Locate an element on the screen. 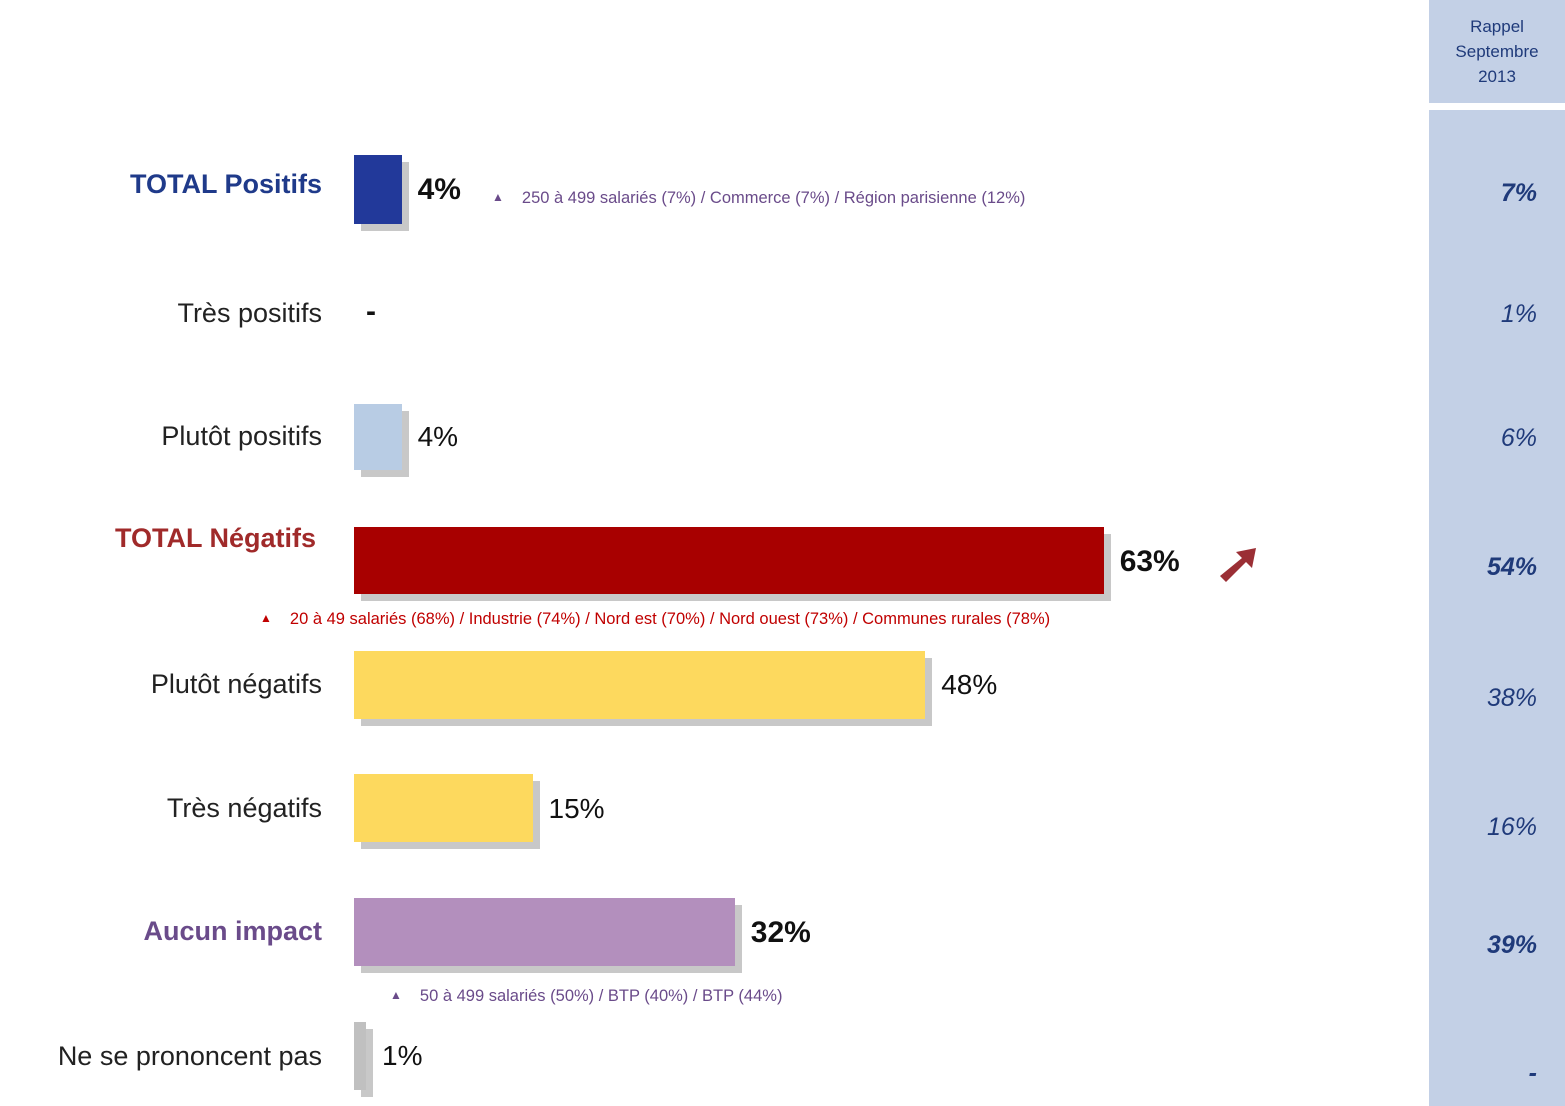  rappel-header-line-2: Septembre is located at coordinates (1497, 51).